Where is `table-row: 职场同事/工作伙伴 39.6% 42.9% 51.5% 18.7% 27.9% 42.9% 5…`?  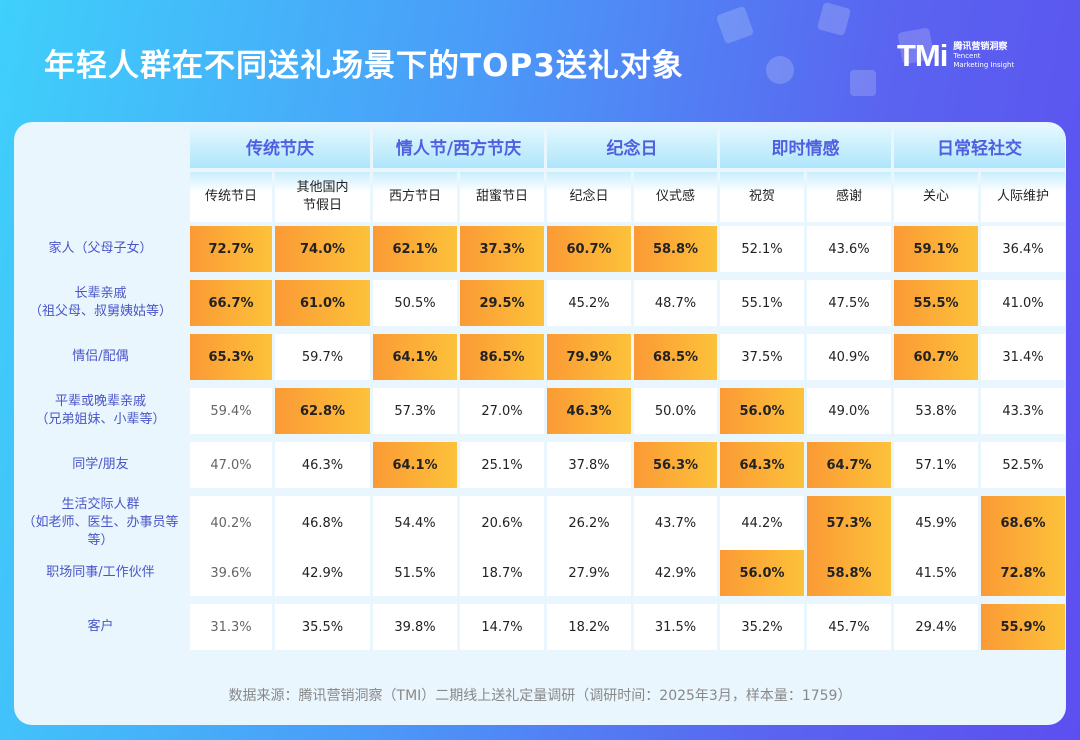
table-row: 职场同事/工作伙伴 39.6% 42.9% 51.5% 18.7% 27.9% 42.9% 5… is located at coordinates (539, 573).